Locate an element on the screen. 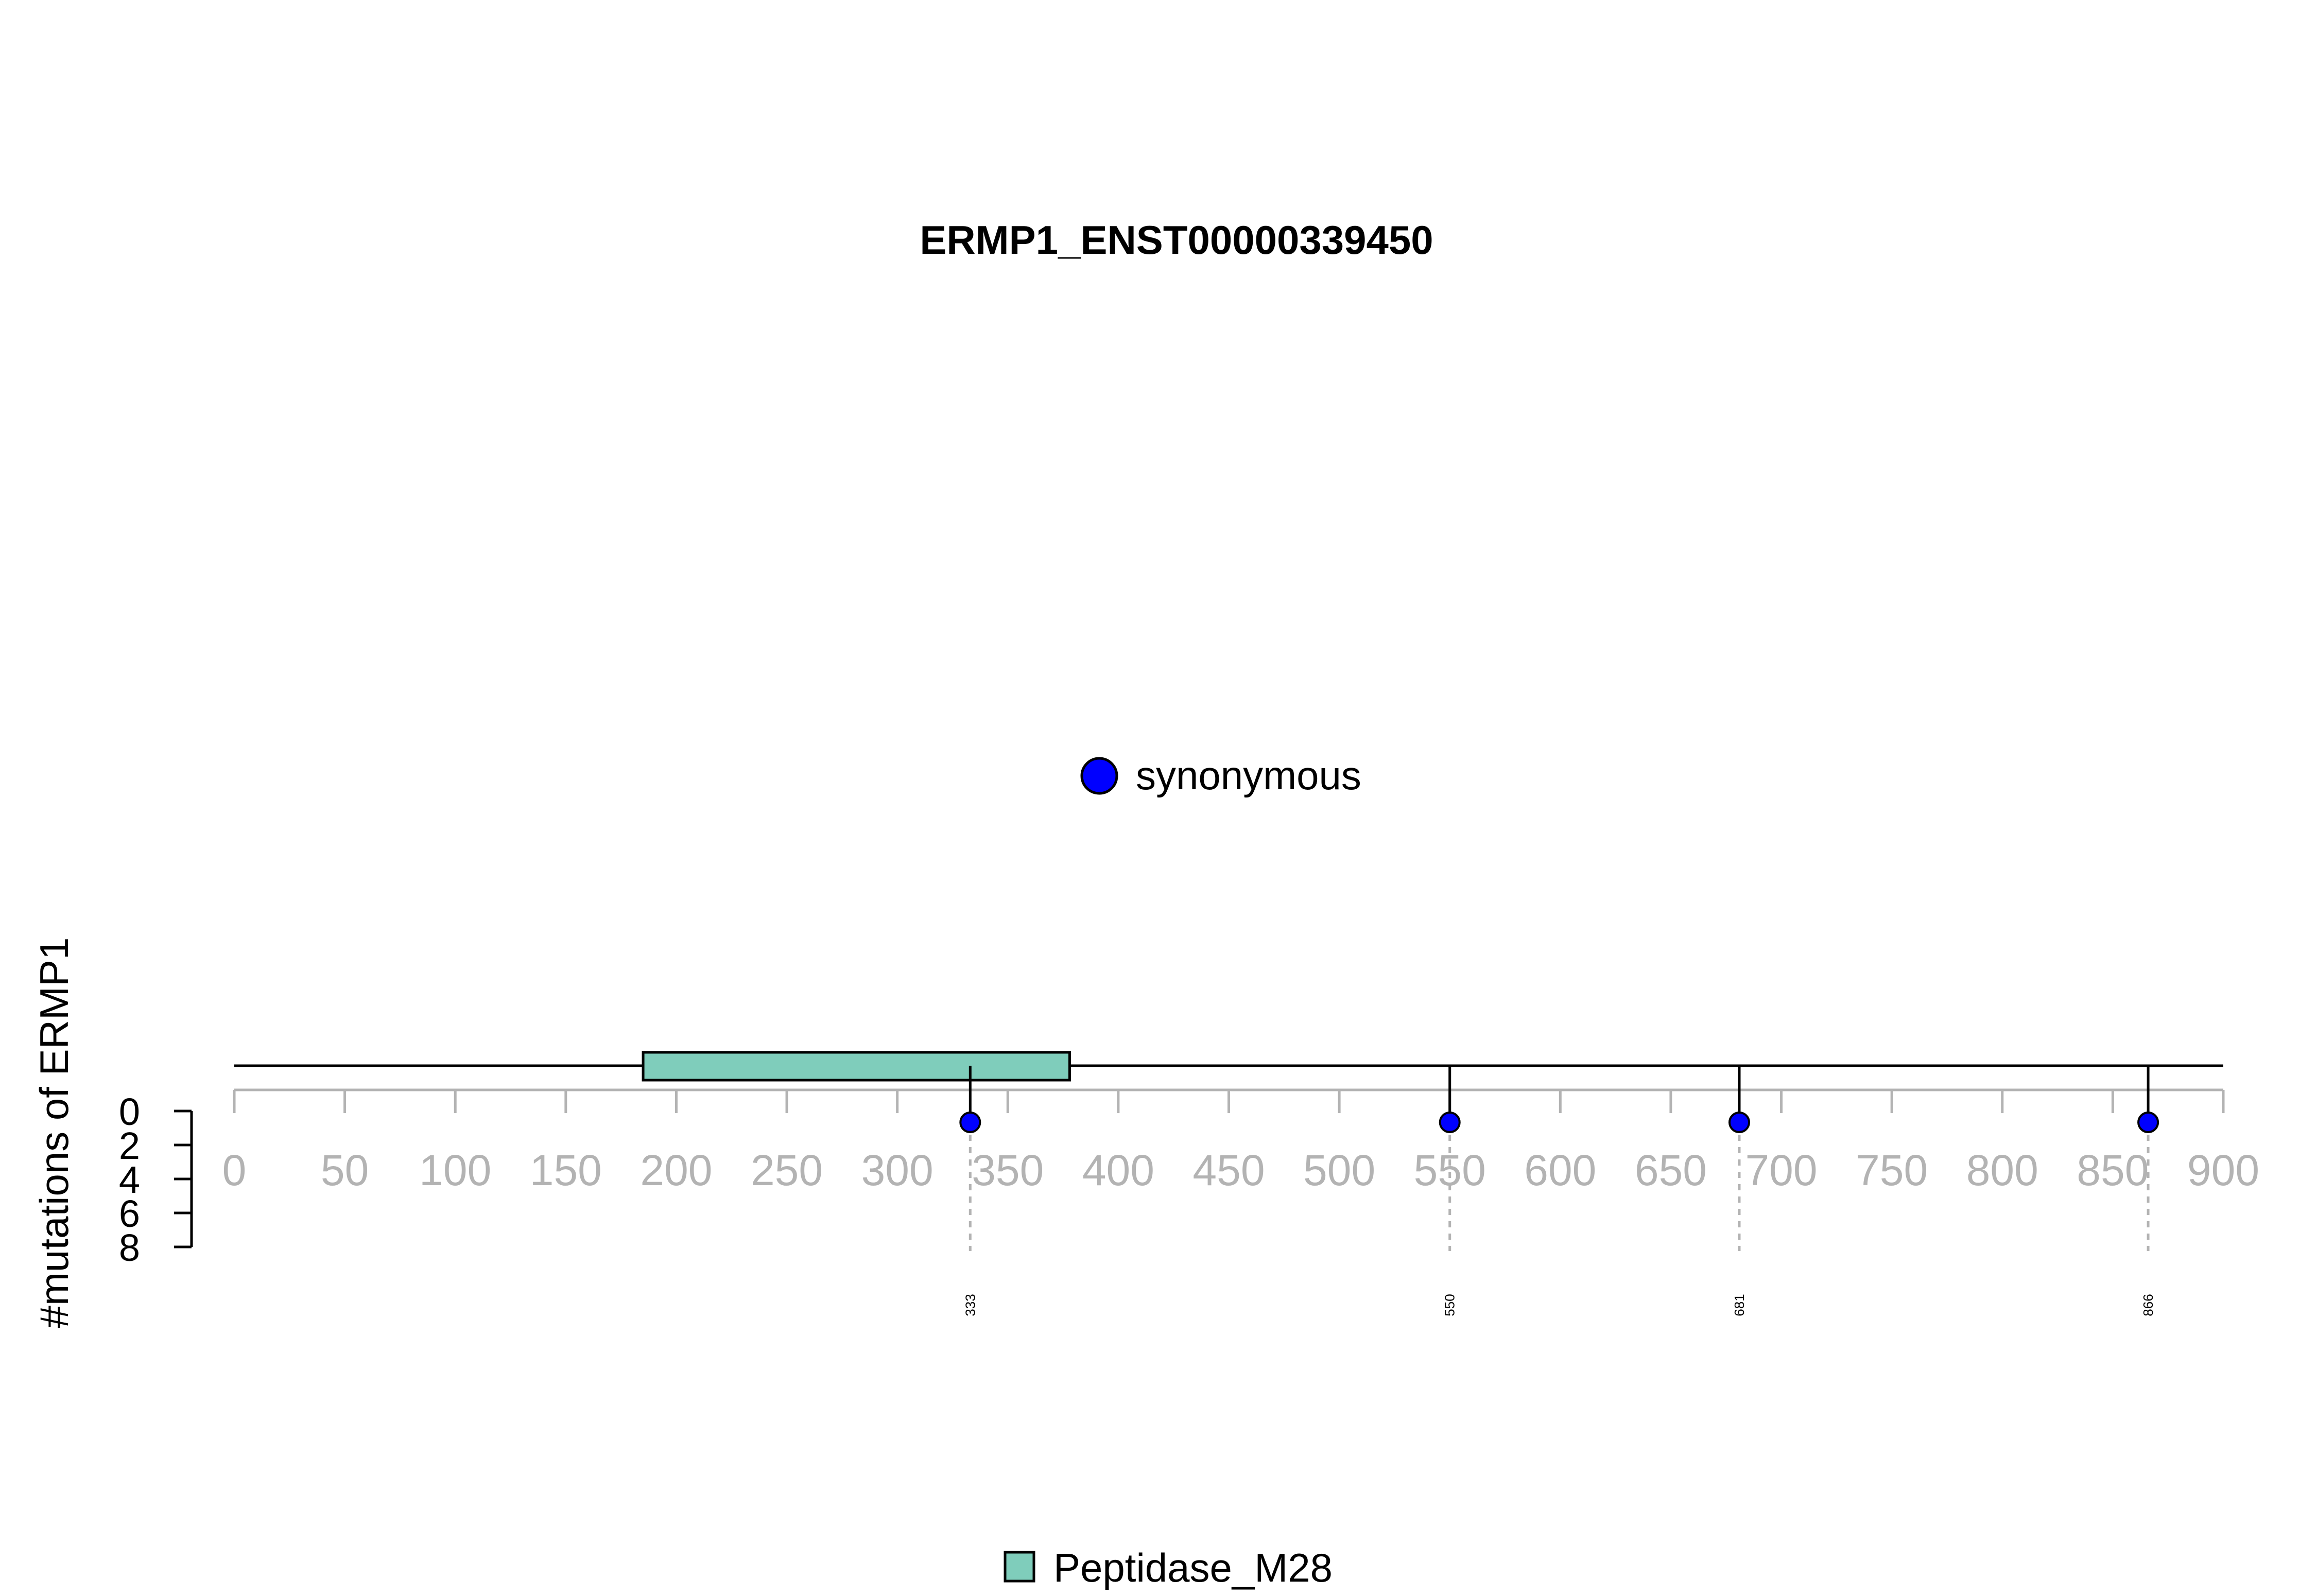  mutation-position-label: 550 is located at coordinates (1450, 1305).